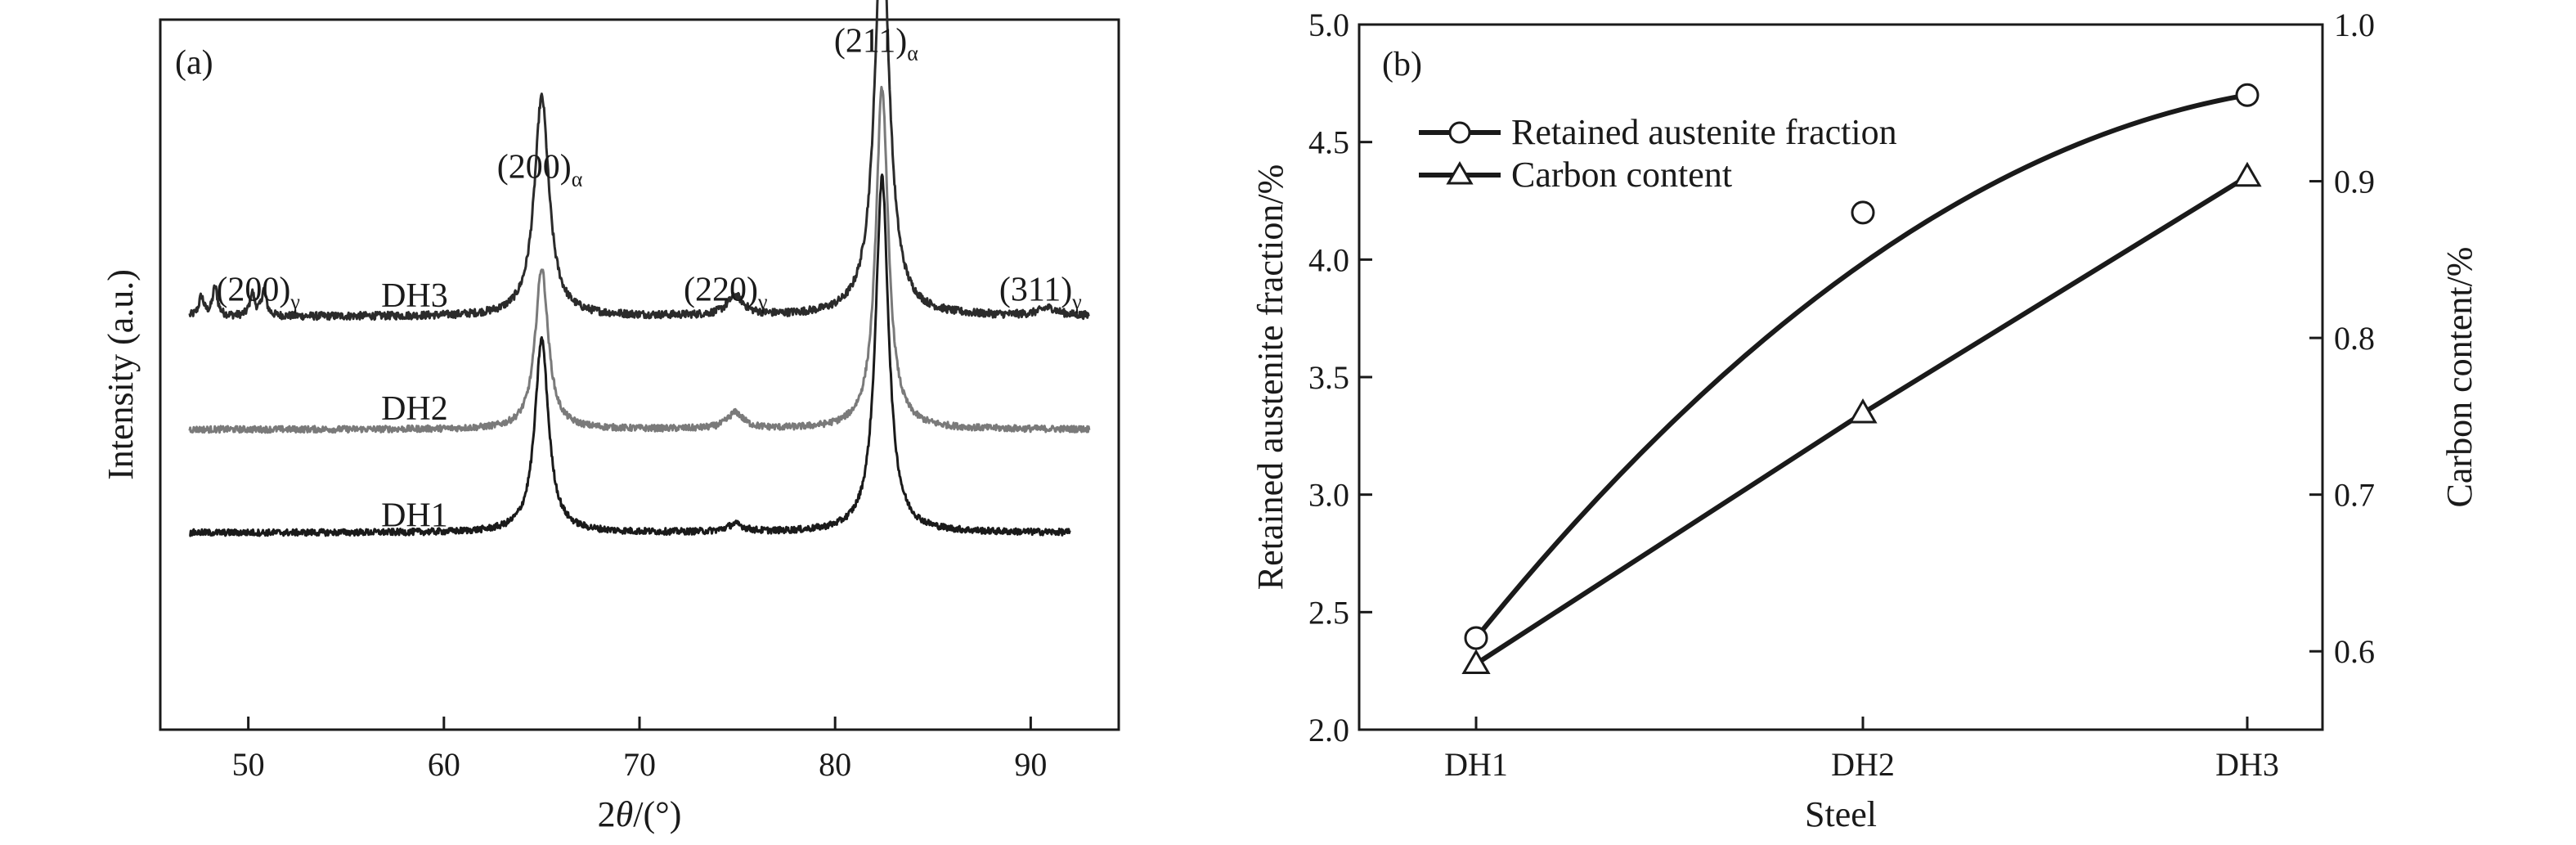  I want to click on x-label-prefix: 2, so click(607, 814).